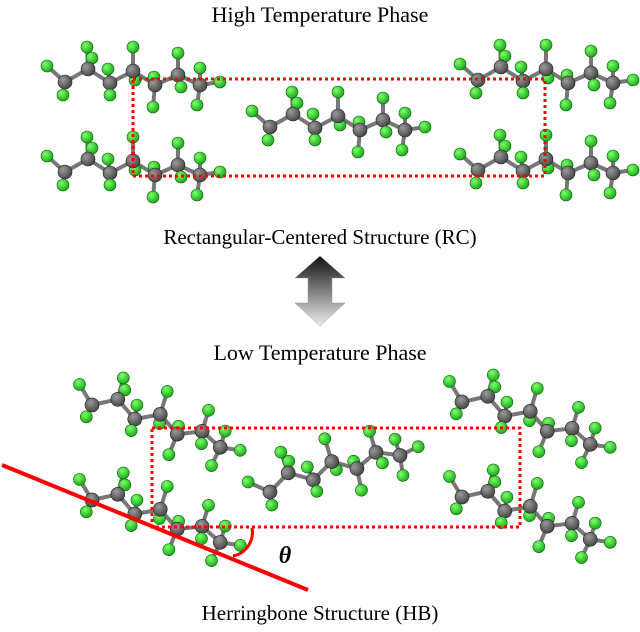  I want to click on tilt-line, so click(155, 527).